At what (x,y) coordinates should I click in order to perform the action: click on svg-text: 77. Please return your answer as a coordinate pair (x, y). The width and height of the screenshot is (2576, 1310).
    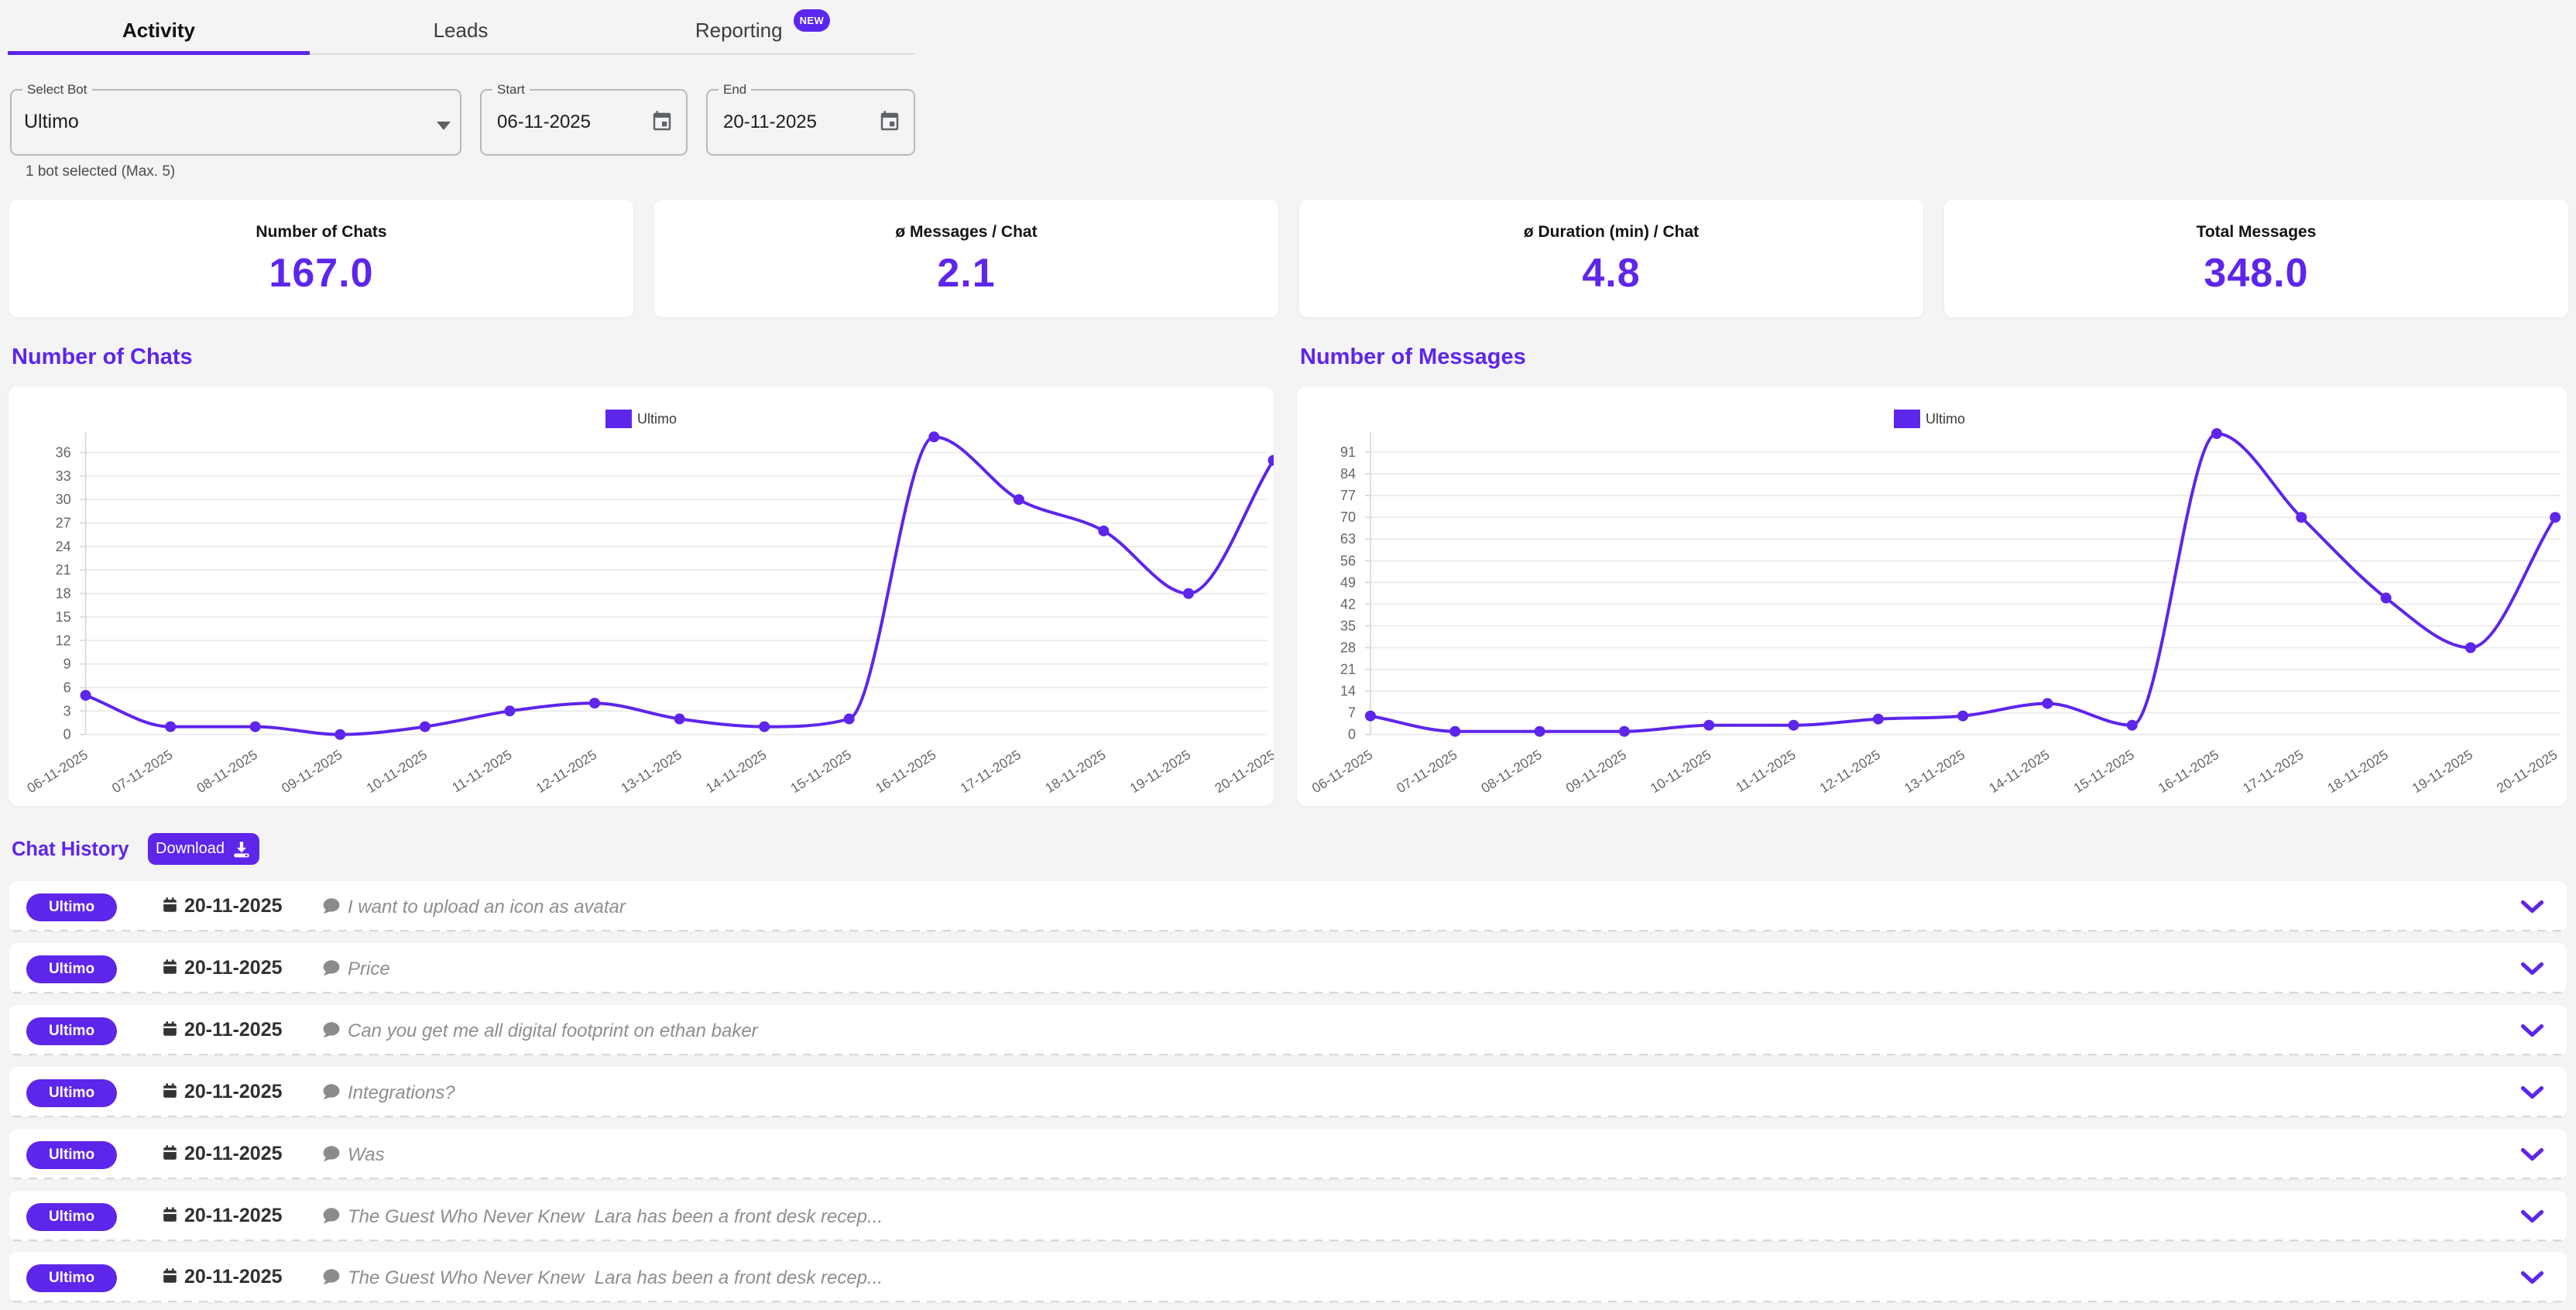
    Looking at the image, I should click on (1348, 495).